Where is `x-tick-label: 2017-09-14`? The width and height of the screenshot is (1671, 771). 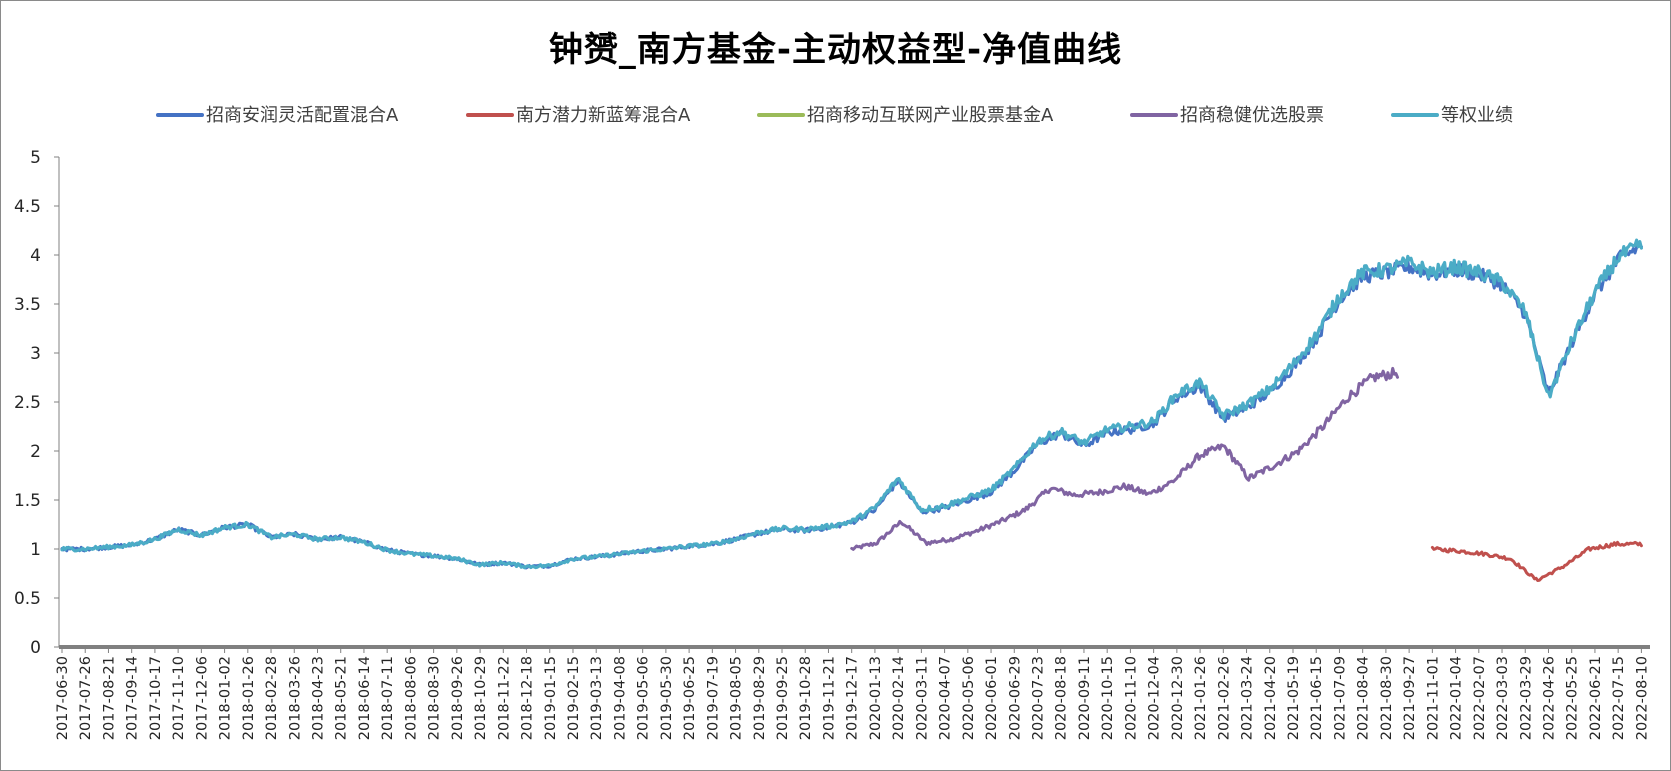
x-tick-label: 2017-09-14 is located at coordinates (133, 698).